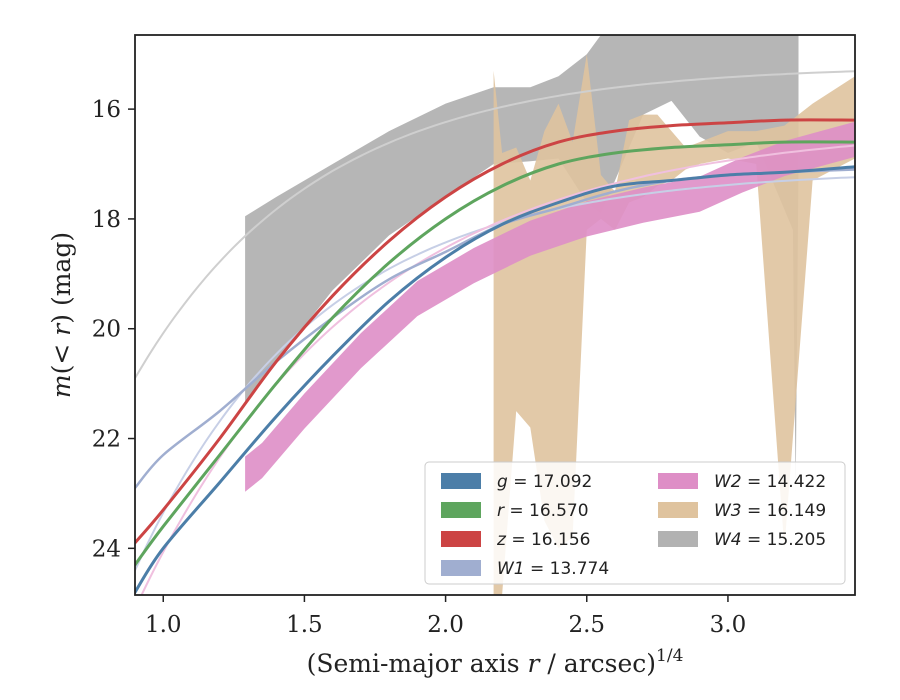 The height and width of the screenshot is (700, 900). Describe the element at coordinates (163, 625) in the screenshot. I see `x-tick-label: 1.0` at that location.